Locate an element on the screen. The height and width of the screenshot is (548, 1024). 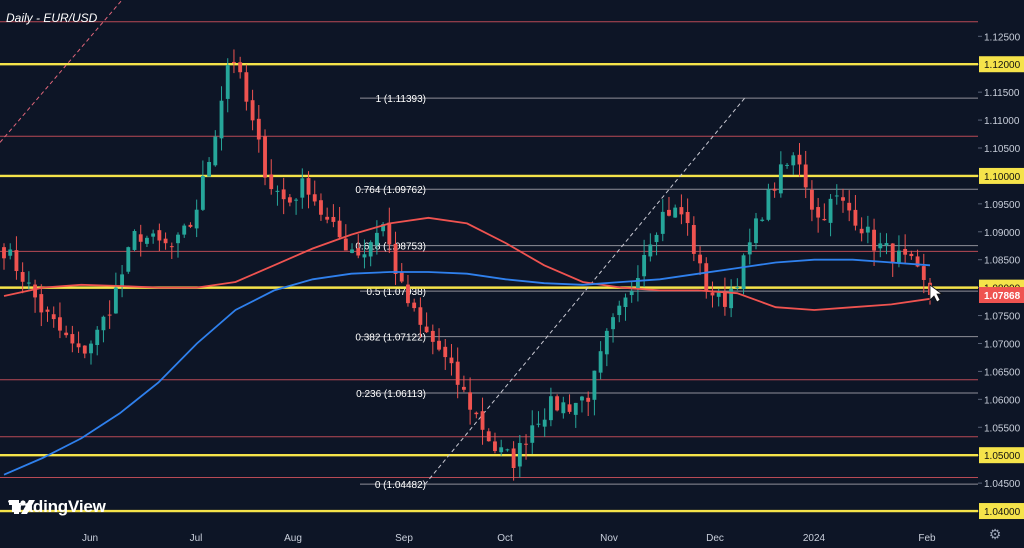
chart-title: Daily - EUR/USD is located at coordinates (52, 18).